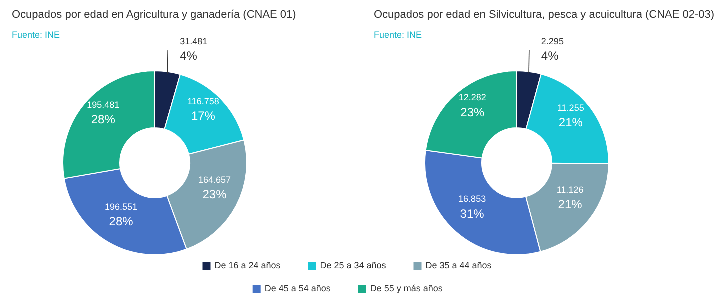 The width and height of the screenshot is (722, 306). Describe the element at coordinates (194, 50) in the screenshot. I see `data-label: 31.481 4%` at that location.